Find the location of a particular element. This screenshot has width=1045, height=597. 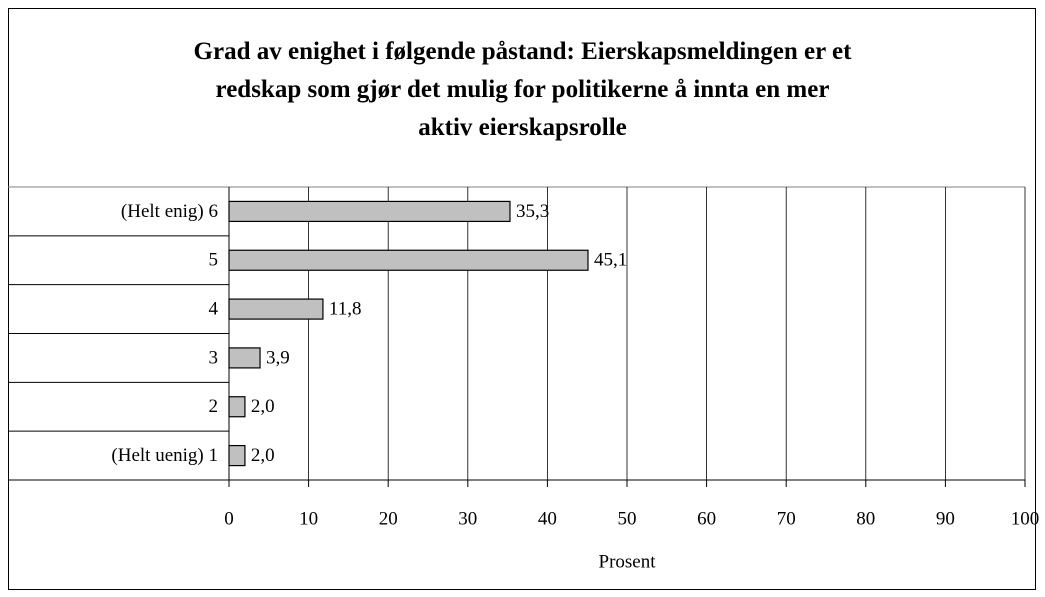

y-tick-label: (Helt uenig) 1 is located at coordinates (164, 455).